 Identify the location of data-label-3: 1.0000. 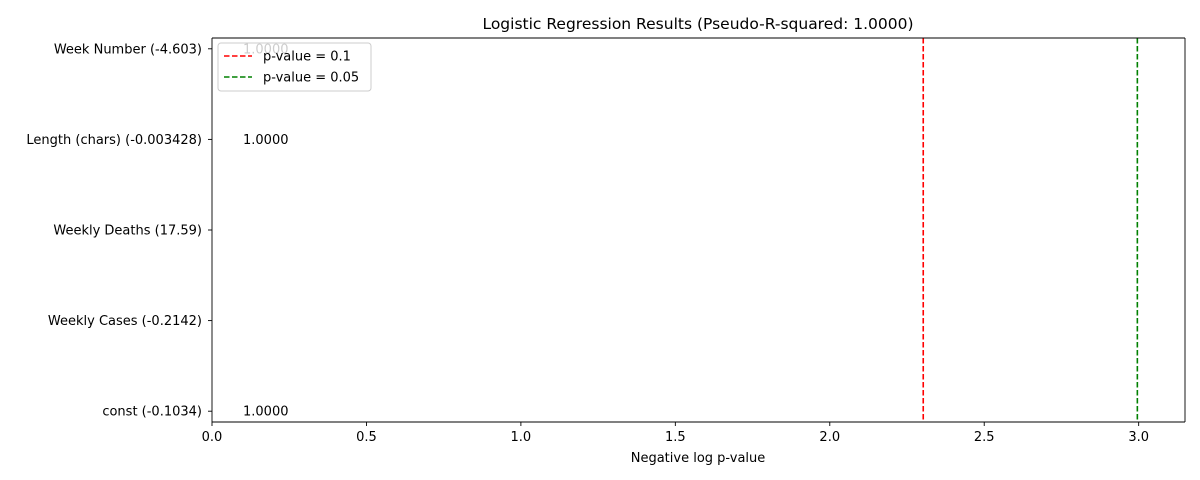
(266, 140).